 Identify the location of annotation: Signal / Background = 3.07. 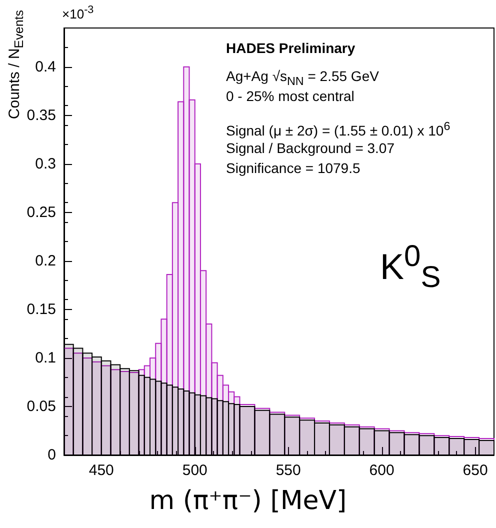
(310, 148).